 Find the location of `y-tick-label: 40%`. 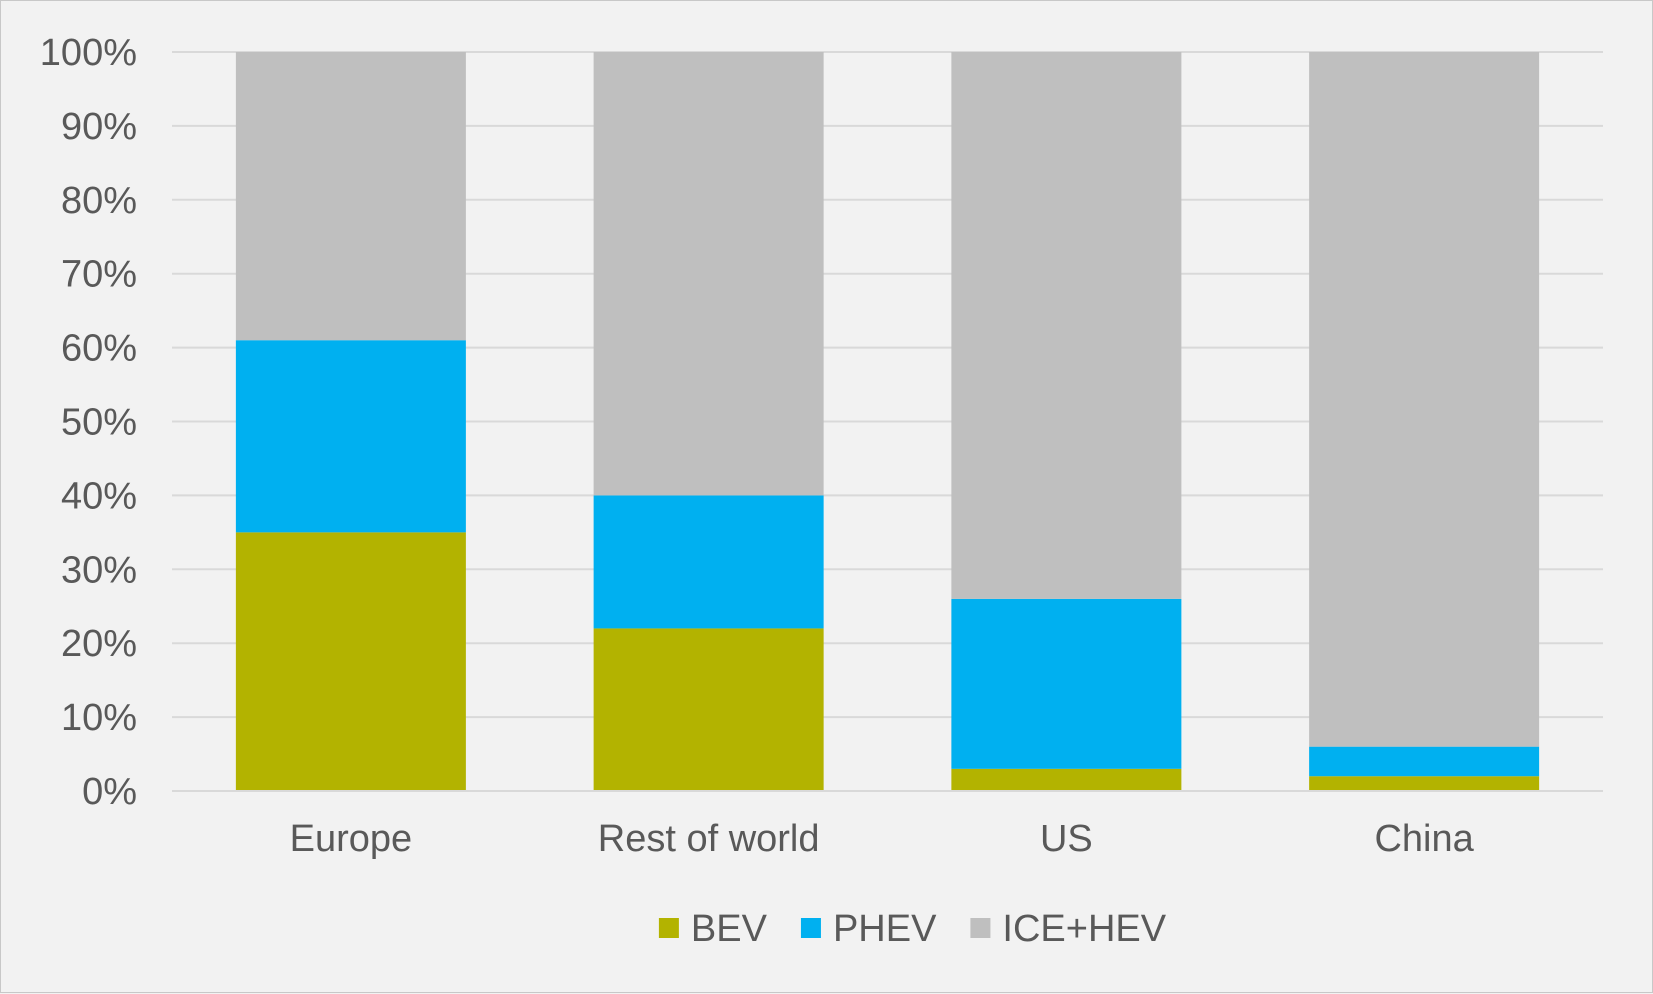

y-tick-label: 40% is located at coordinates (99, 496).